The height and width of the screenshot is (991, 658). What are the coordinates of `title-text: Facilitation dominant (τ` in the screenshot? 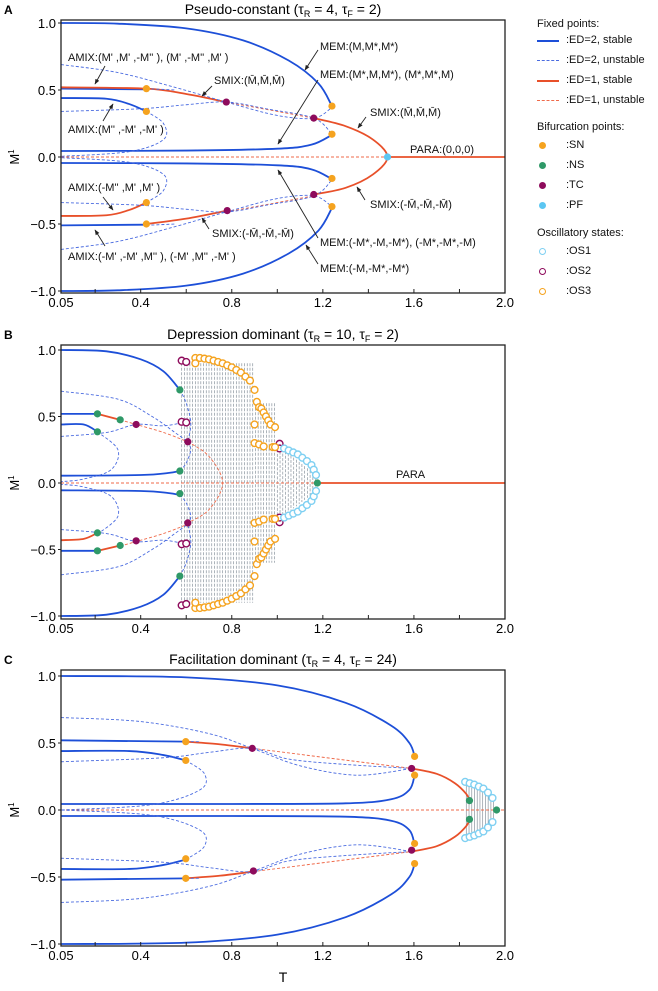 It's located at (240, 659).